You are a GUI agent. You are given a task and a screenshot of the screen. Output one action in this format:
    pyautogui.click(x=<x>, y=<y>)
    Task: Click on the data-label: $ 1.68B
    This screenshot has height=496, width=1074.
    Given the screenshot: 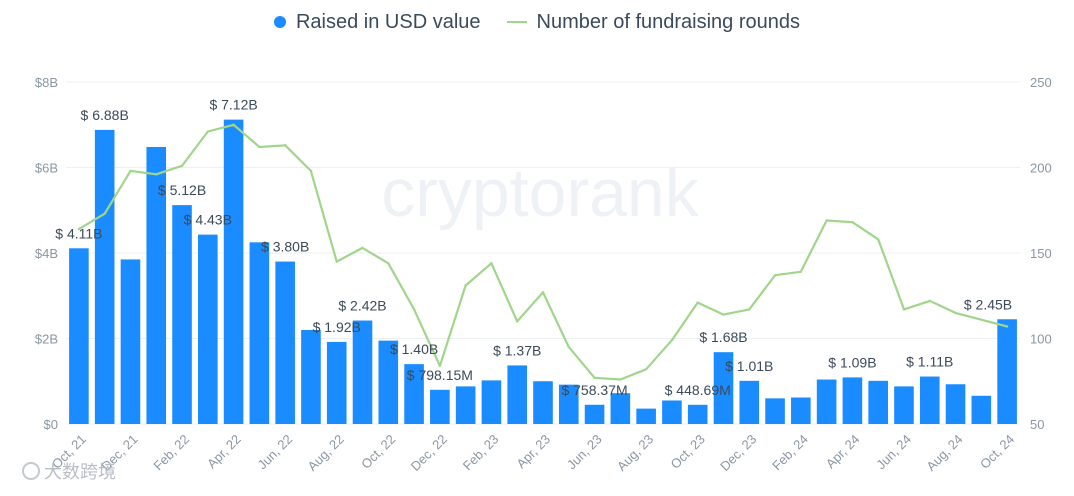 What is the action you would take?
    pyautogui.click(x=723, y=337)
    